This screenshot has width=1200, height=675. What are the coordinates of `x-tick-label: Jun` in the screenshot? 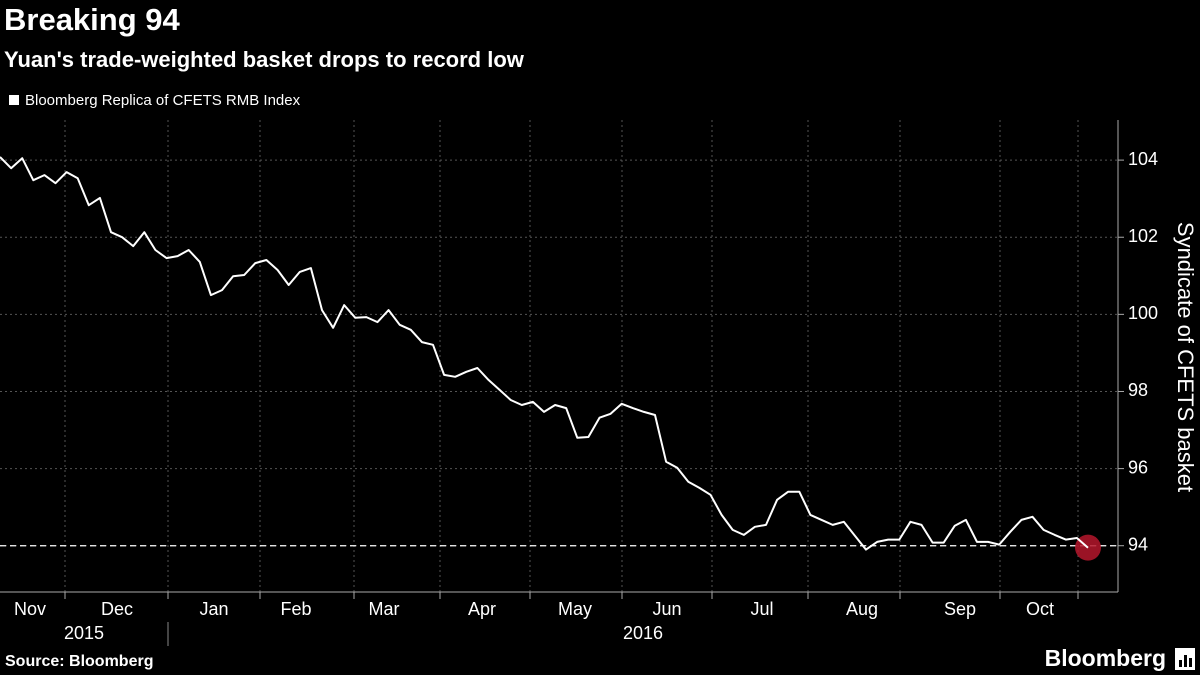 It's located at (666, 609).